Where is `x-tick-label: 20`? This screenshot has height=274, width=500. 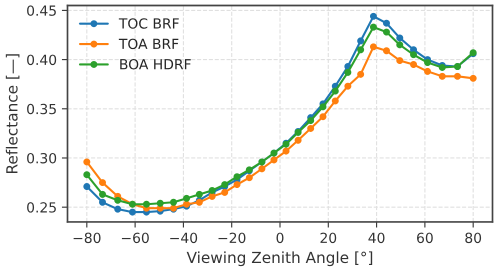
x-tick-label: 20 is located at coordinates (328, 238).